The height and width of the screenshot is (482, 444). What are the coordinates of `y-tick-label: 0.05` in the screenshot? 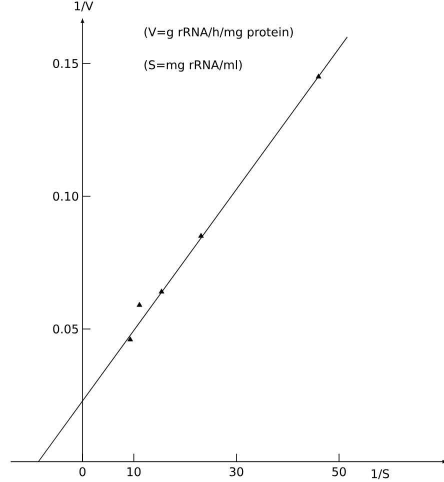 It's located at (65, 329).